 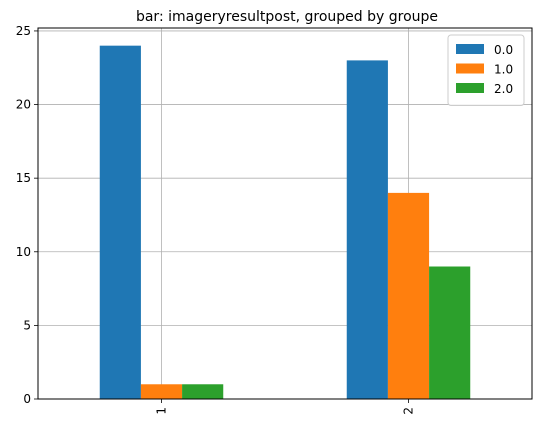 I want to click on y-tick-label: 20, so click(x=23, y=105).